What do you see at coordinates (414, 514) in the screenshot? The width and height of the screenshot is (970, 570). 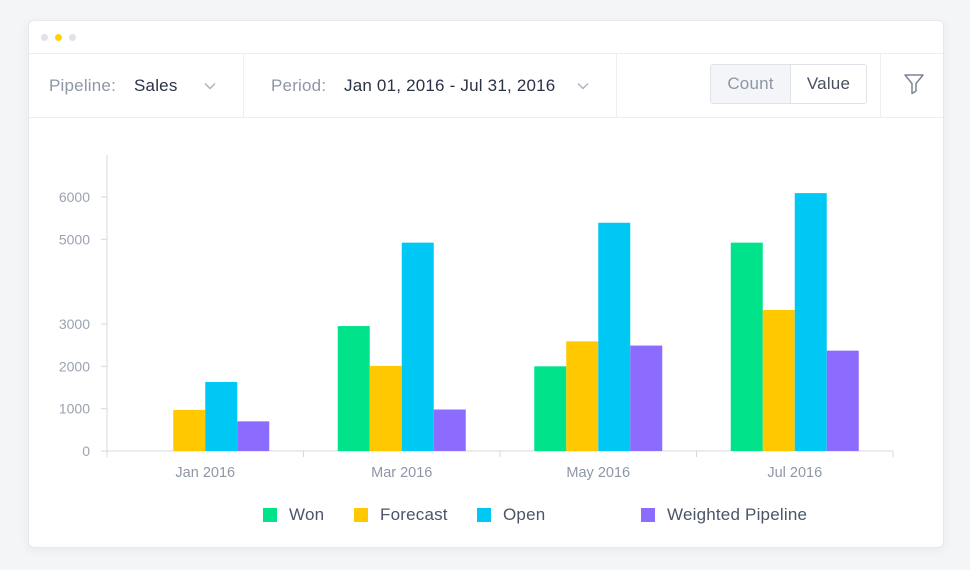 I see `legend-label: Forecast` at bounding box center [414, 514].